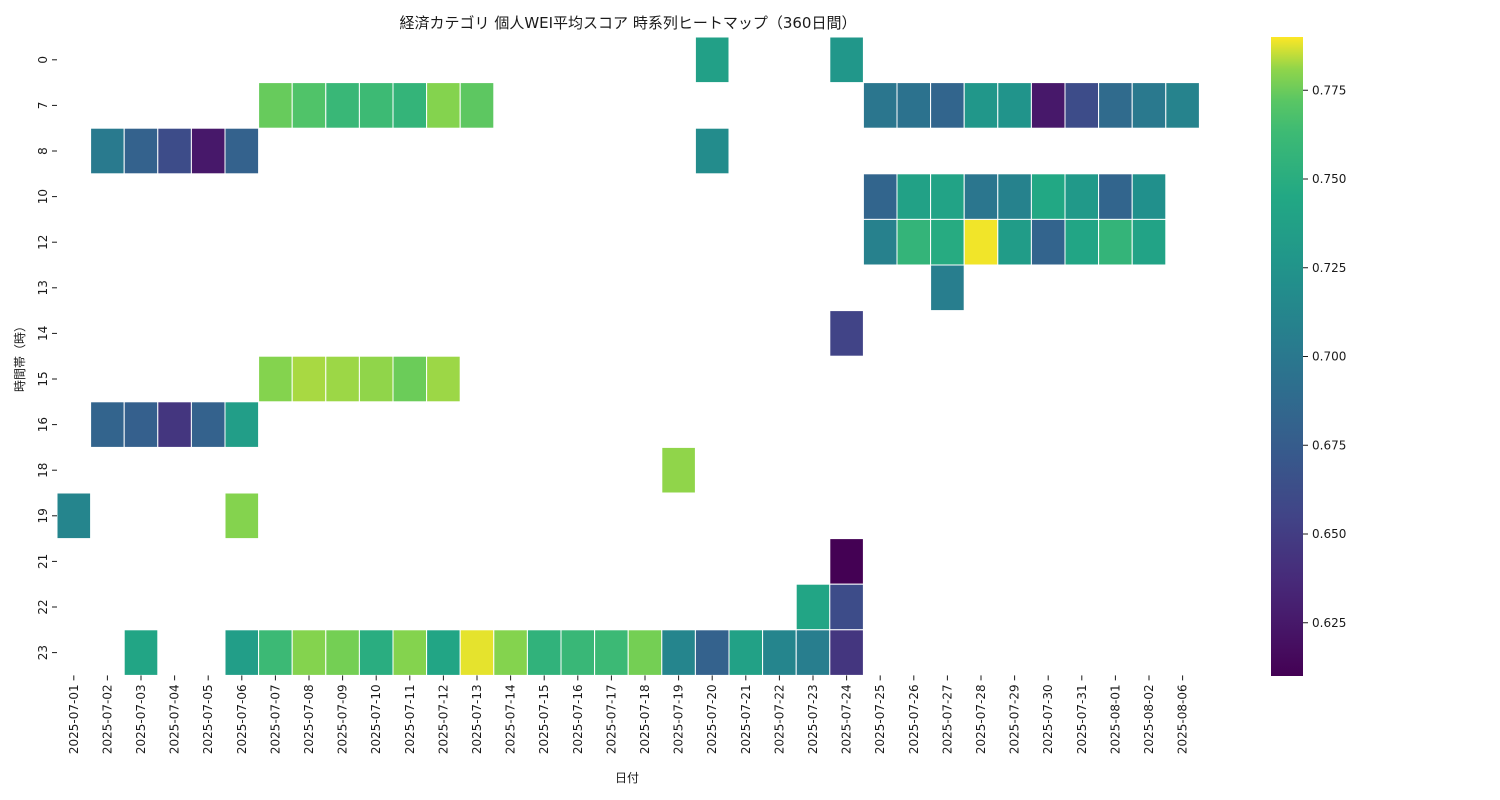 The image size is (1500, 800). Describe the element at coordinates (1015, 719) in the screenshot. I see `x-tick-label: 2025-07-29` at that location.